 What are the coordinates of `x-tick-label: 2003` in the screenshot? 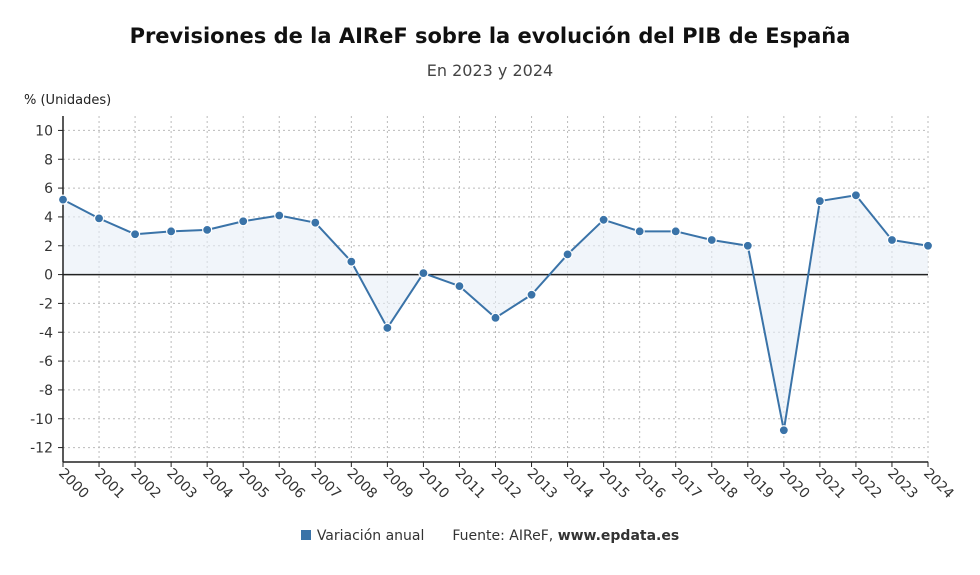 It's located at (181, 484).